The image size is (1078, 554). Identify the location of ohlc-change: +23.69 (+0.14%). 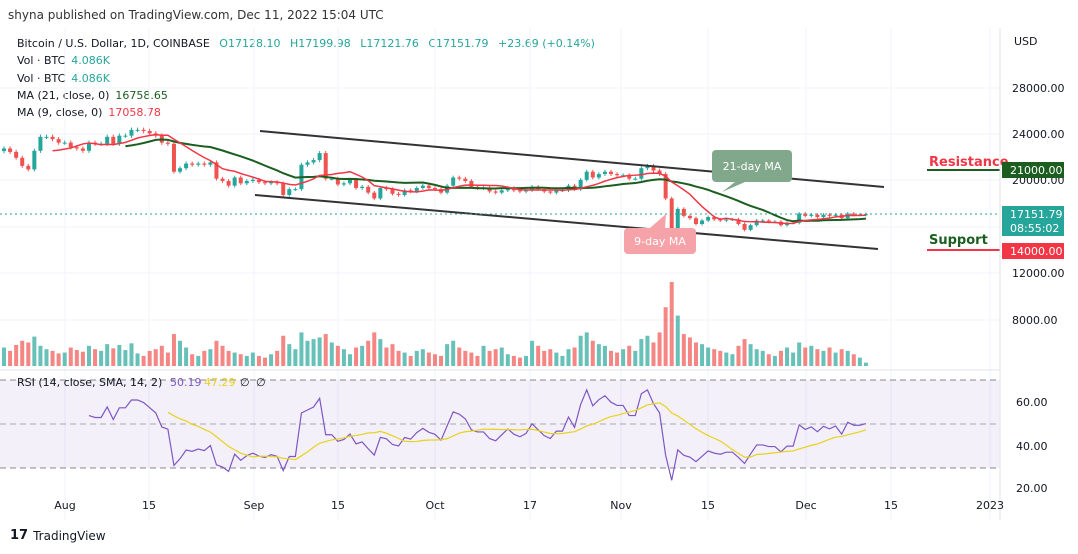
(546, 43).